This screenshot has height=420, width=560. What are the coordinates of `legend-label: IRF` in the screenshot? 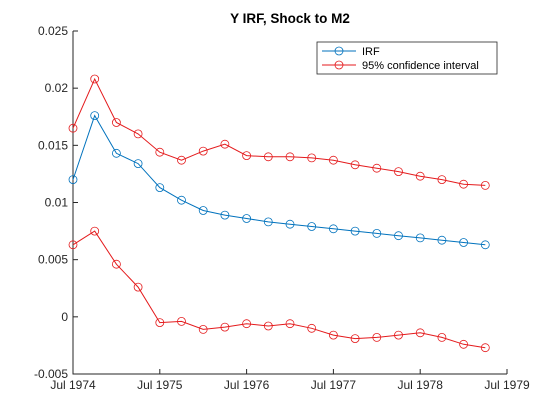 It's located at (371, 52).